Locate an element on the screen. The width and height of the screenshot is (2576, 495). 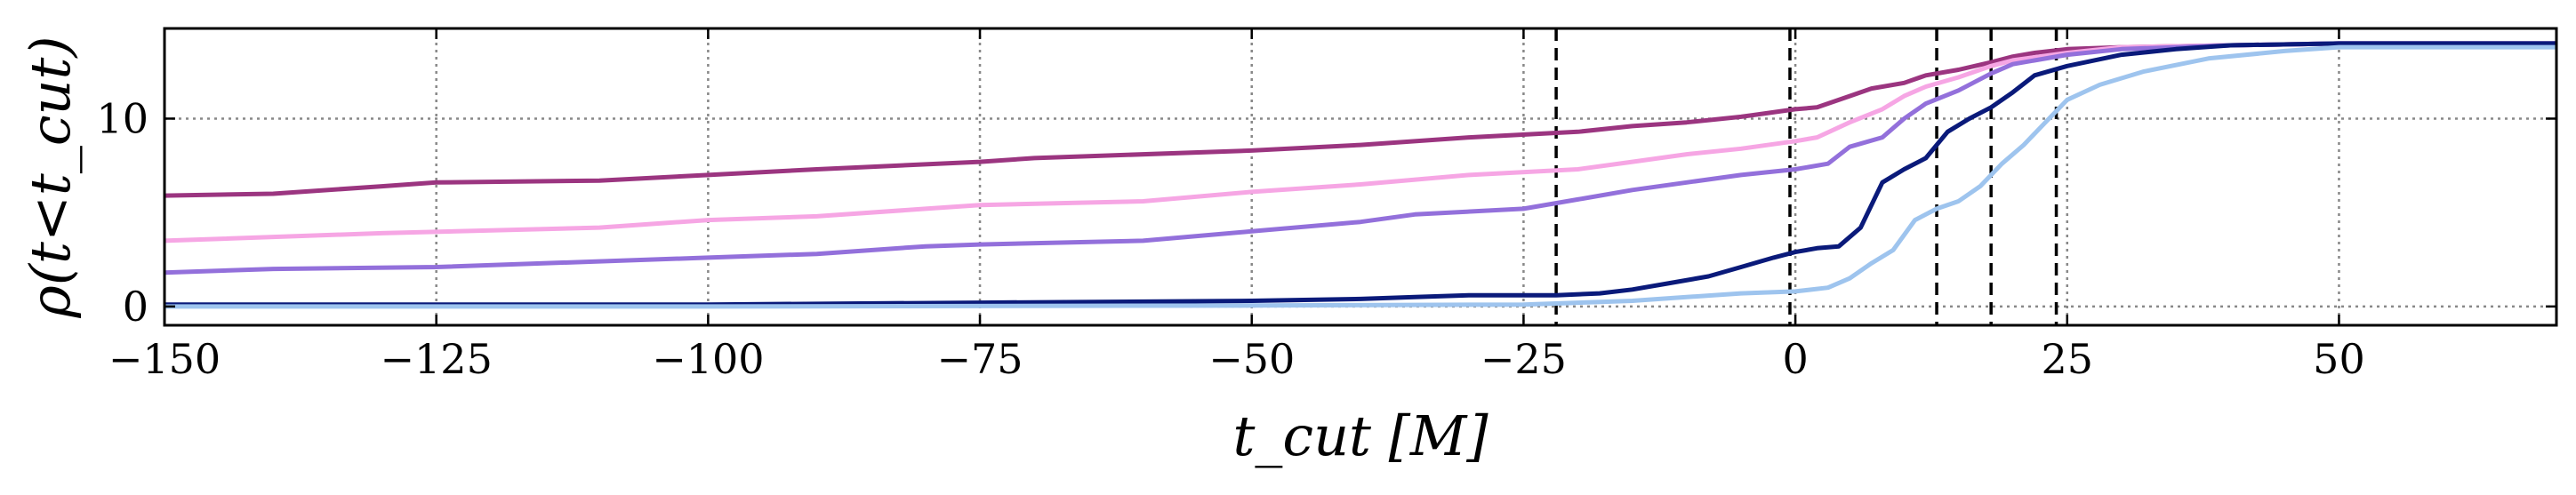
x-tick-label: 0 is located at coordinates (1795, 359).